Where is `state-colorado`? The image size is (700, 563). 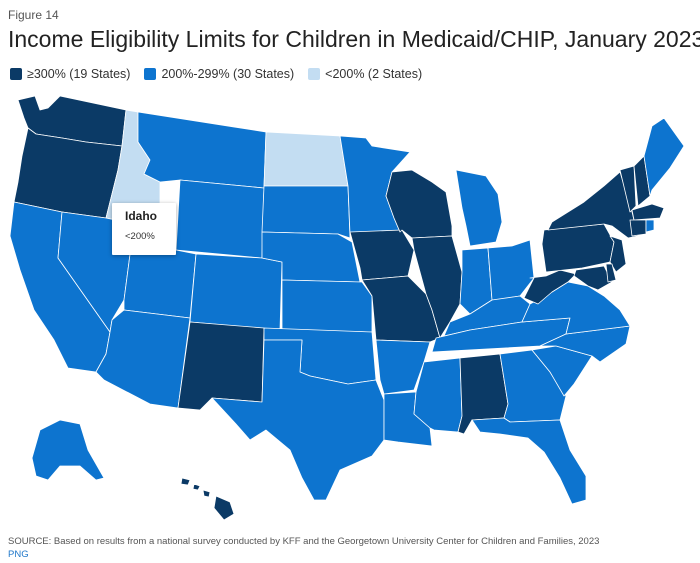
state-colorado is located at coordinates (236, 292).